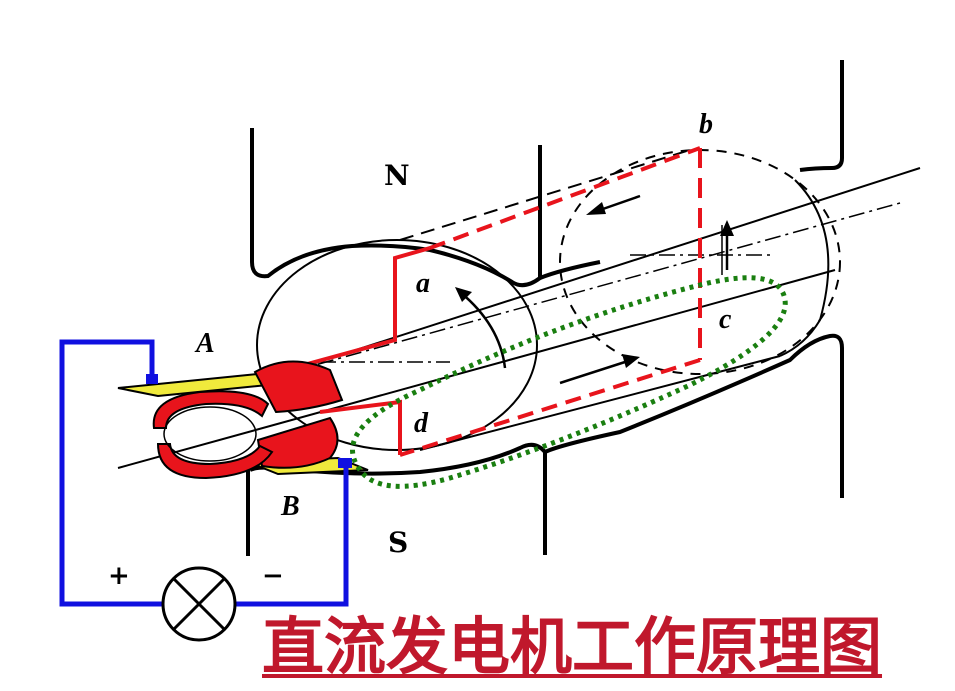 The width and height of the screenshot is (955, 691). Describe the element at coordinates (725, 319) in the screenshot. I see `coil-c-label: c` at that location.